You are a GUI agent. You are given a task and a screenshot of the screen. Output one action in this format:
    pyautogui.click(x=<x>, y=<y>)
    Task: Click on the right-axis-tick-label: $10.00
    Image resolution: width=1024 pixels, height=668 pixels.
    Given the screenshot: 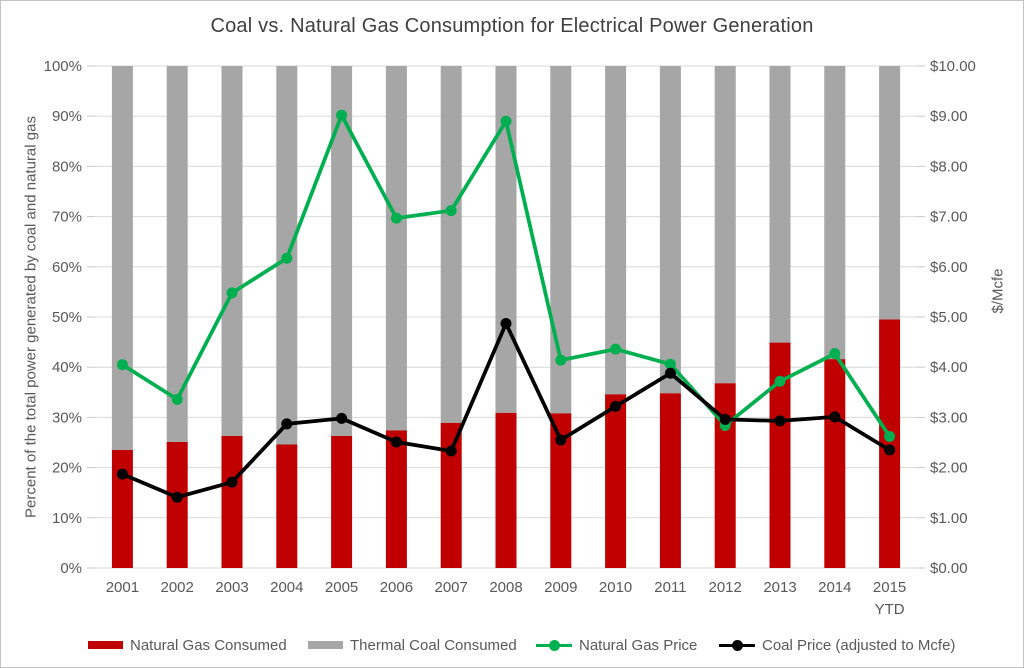 What is the action you would take?
    pyautogui.click(x=953, y=66)
    